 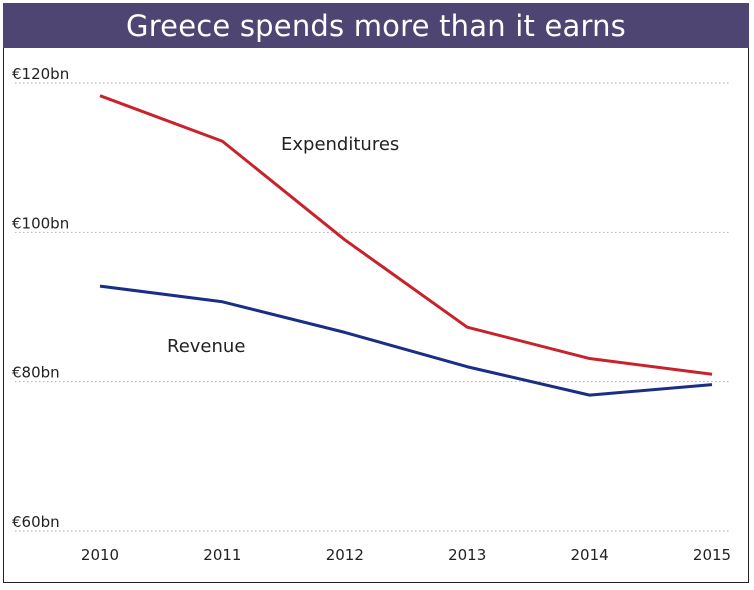 I want to click on series-label-revenue: Revenue, so click(x=206, y=346).